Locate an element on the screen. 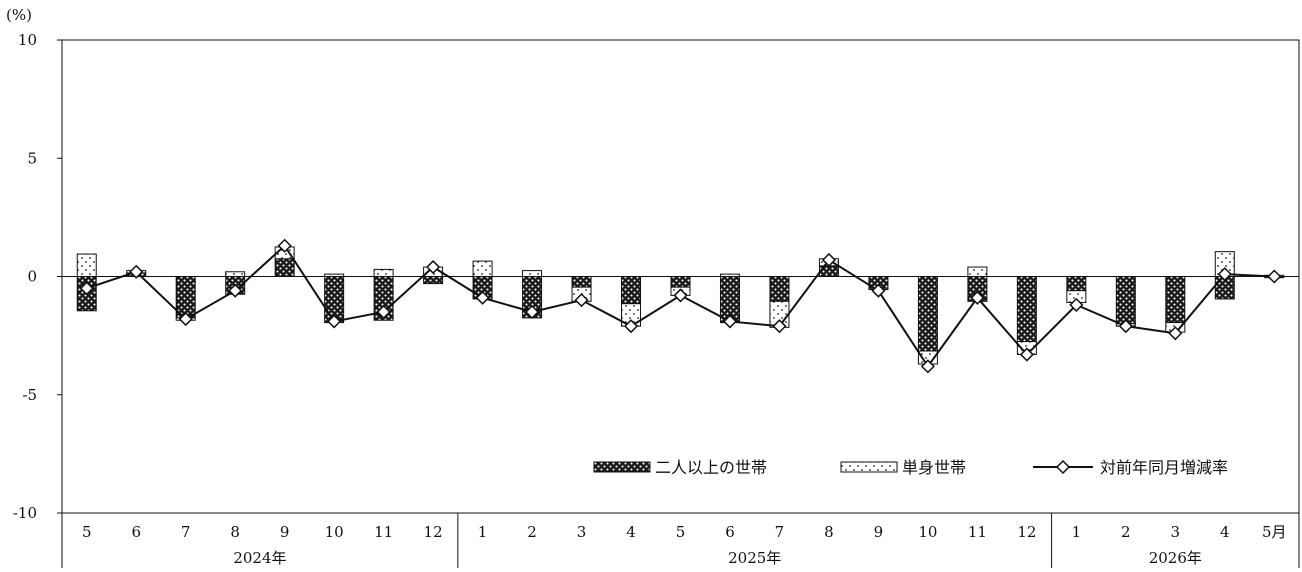  legend-swatch-single is located at coordinates (869, 467).